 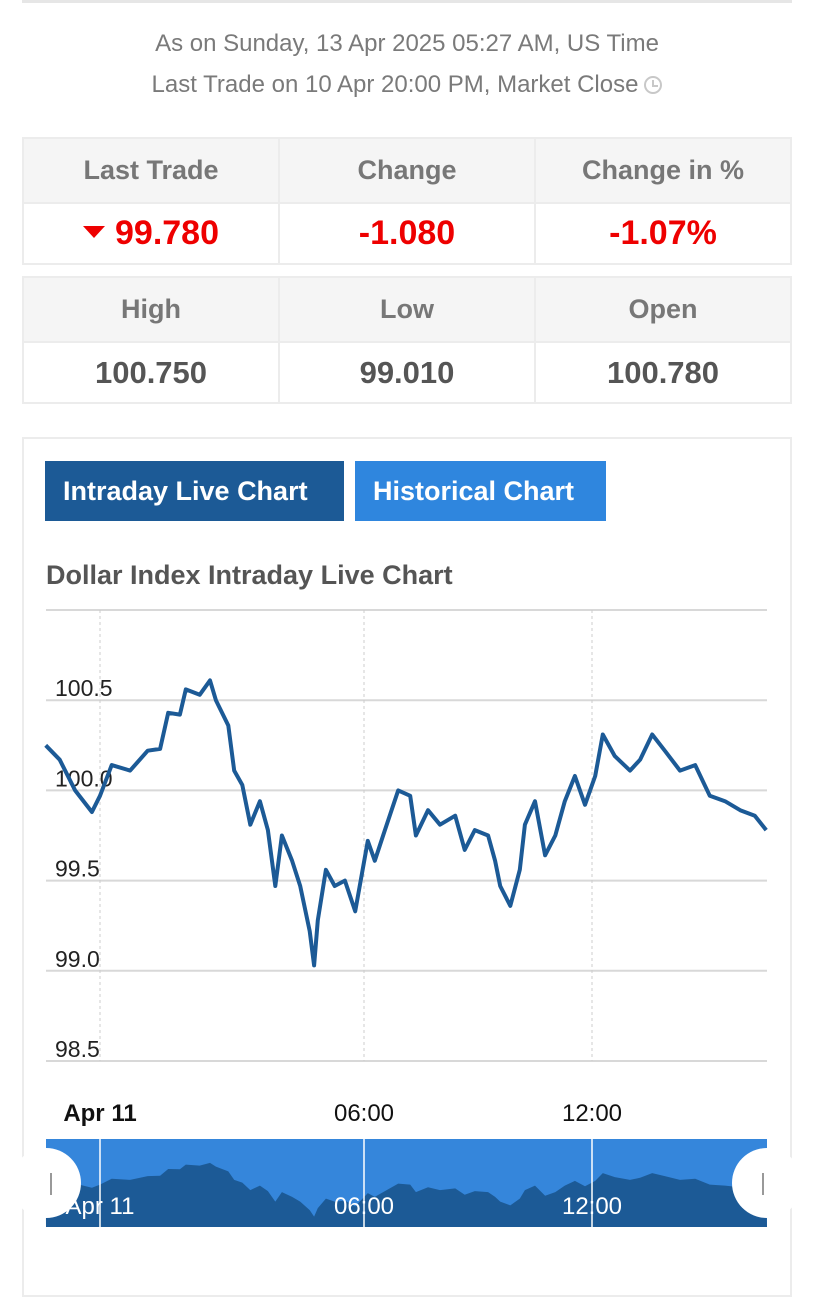 I want to click on y-tick-label: 98.5, so click(x=77, y=1049).